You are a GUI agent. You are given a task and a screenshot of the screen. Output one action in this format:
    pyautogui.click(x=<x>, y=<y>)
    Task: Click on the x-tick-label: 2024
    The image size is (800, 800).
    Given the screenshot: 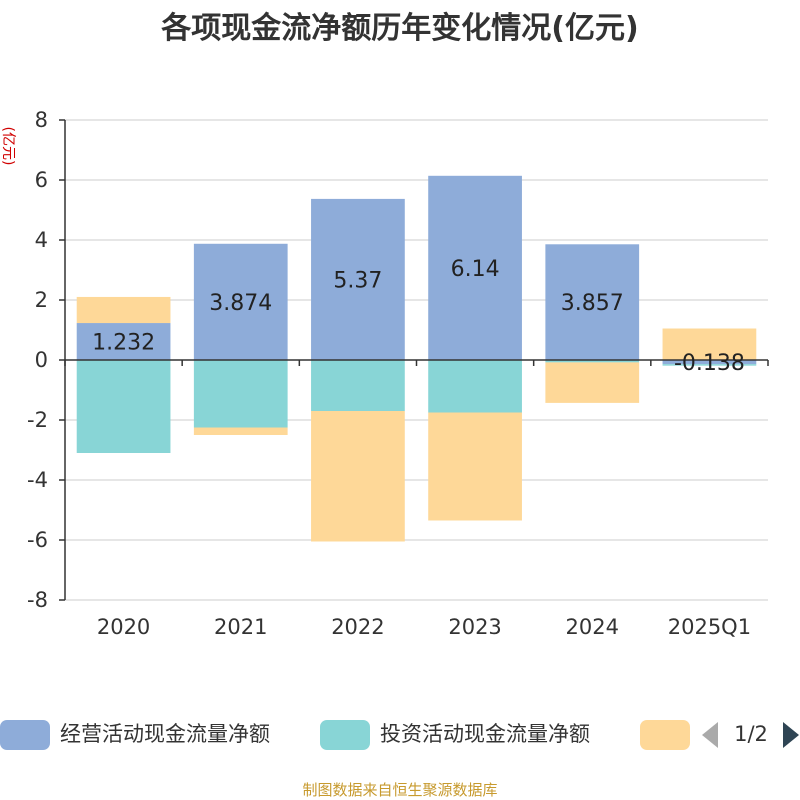 What is the action you would take?
    pyautogui.click(x=592, y=627)
    